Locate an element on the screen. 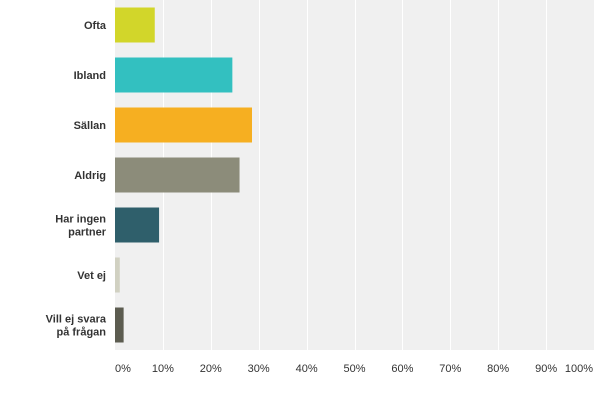 The width and height of the screenshot is (594, 400). x-tick-label: 30% is located at coordinates (259, 369).